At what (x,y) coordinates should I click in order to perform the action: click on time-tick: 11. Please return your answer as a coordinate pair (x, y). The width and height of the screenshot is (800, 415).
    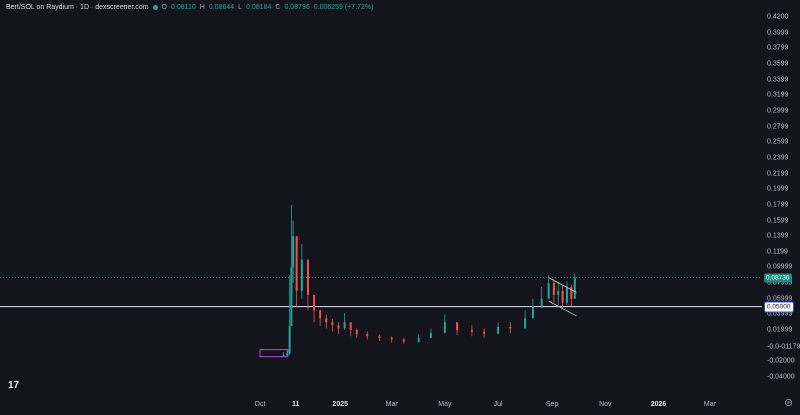
    Looking at the image, I should click on (296, 404).